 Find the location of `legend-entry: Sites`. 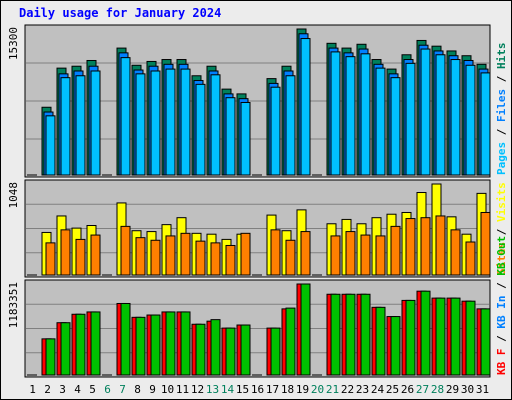

legend-entry: Sites is located at coordinates (501, 258).